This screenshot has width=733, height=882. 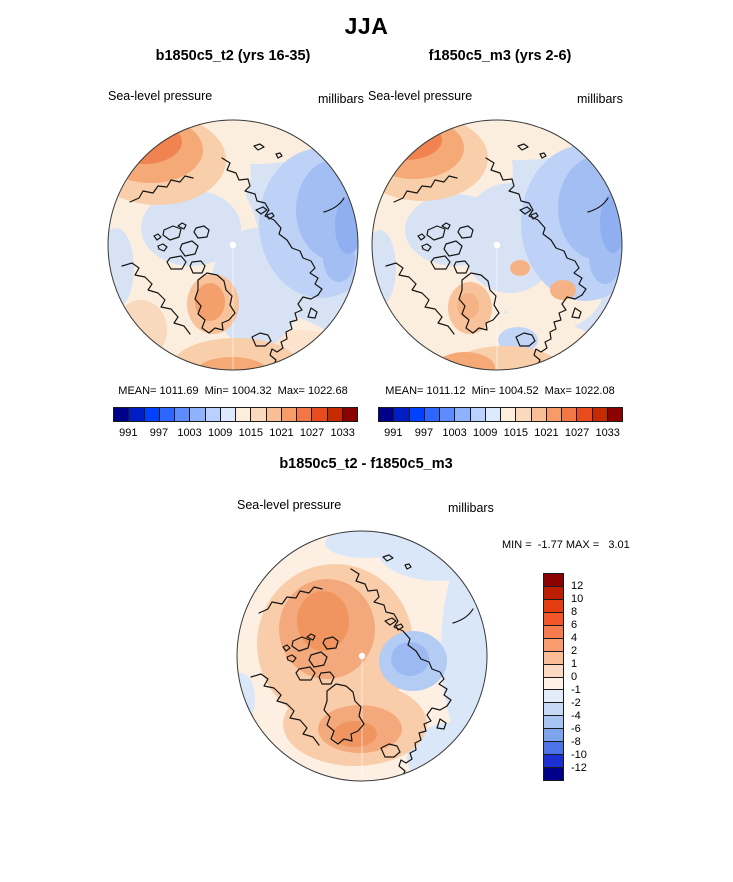 I want to click on colorbar-tick-label: -1, so click(x=576, y=690).